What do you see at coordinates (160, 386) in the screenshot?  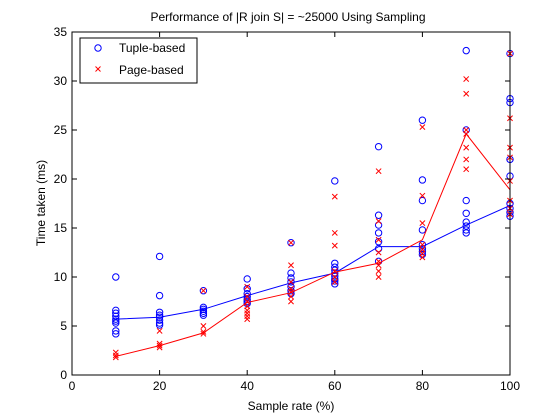 I see `x-tick-label: 20` at bounding box center [160, 386].